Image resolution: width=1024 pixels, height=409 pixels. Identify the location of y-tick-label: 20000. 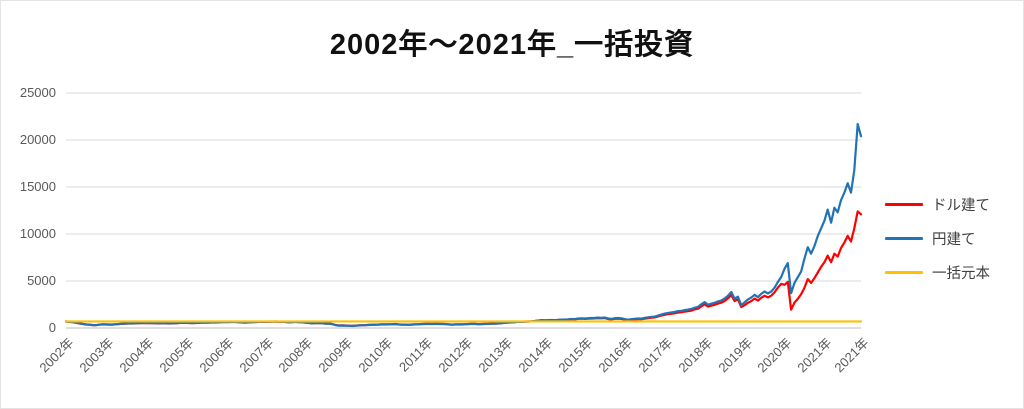
(37, 139).